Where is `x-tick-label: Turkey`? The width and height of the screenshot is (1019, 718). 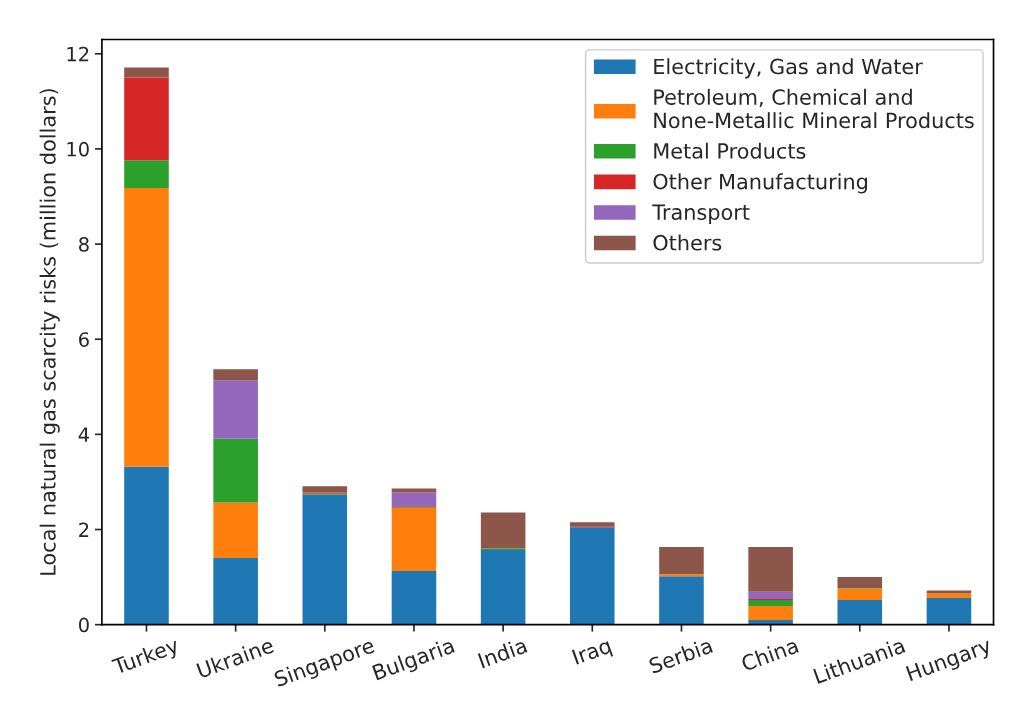
x-tick-label: Turkey is located at coordinates (146, 657).